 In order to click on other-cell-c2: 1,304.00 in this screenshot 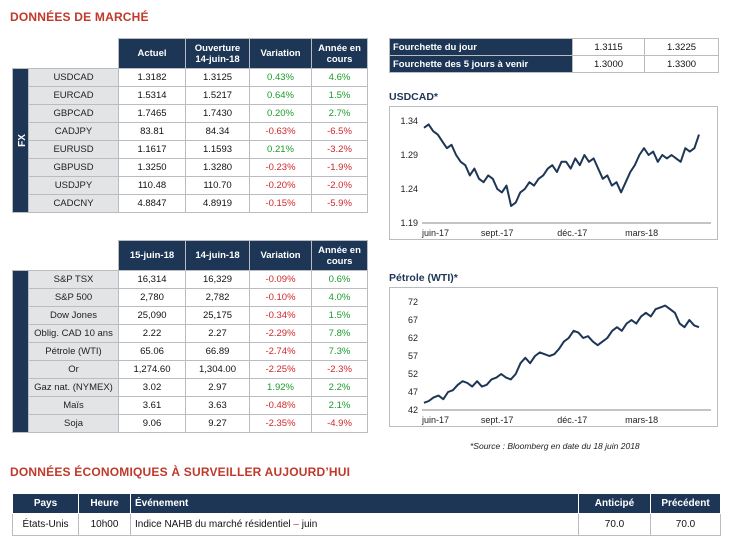, I will do `click(217, 369)`.